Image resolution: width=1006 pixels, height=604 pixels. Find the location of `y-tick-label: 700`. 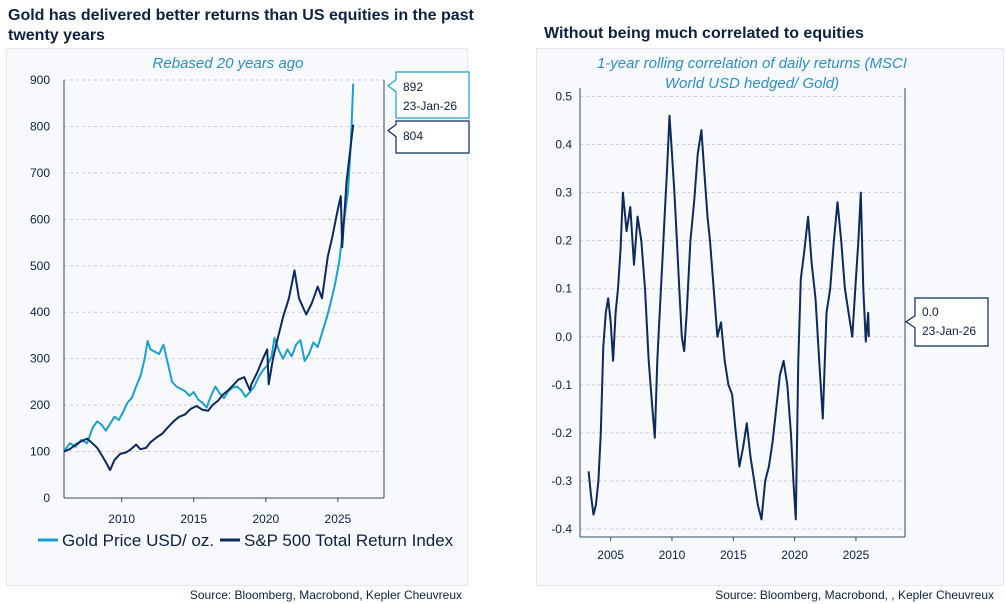

y-tick-label: 700 is located at coordinates (40, 173).